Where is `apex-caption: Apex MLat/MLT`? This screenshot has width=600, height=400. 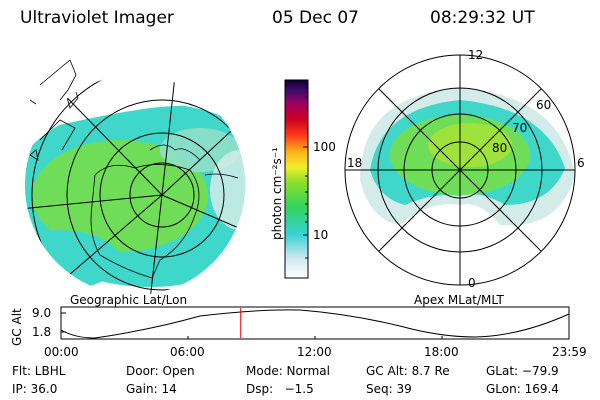
apex-caption: Apex MLat/MLT is located at coordinates (459, 300).